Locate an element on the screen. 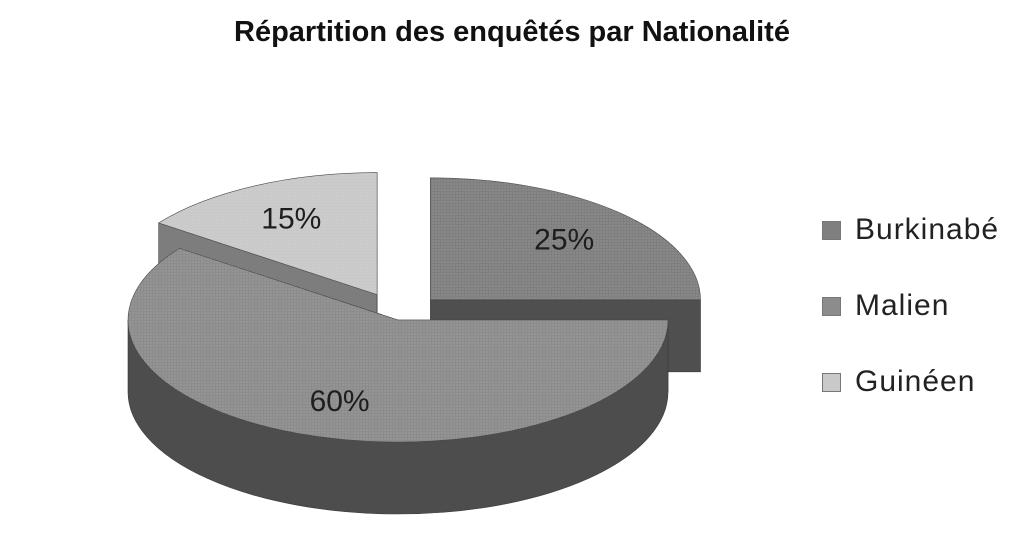 The width and height of the screenshot is (1024, 541). legend-item-burkinabe: Burkinabé is located at coordinates (910, 230).